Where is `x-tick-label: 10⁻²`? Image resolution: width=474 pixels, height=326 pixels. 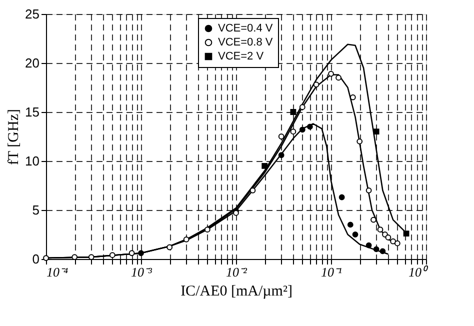 x-tick-label: 10⁻² is located at coordinates (237, 272).